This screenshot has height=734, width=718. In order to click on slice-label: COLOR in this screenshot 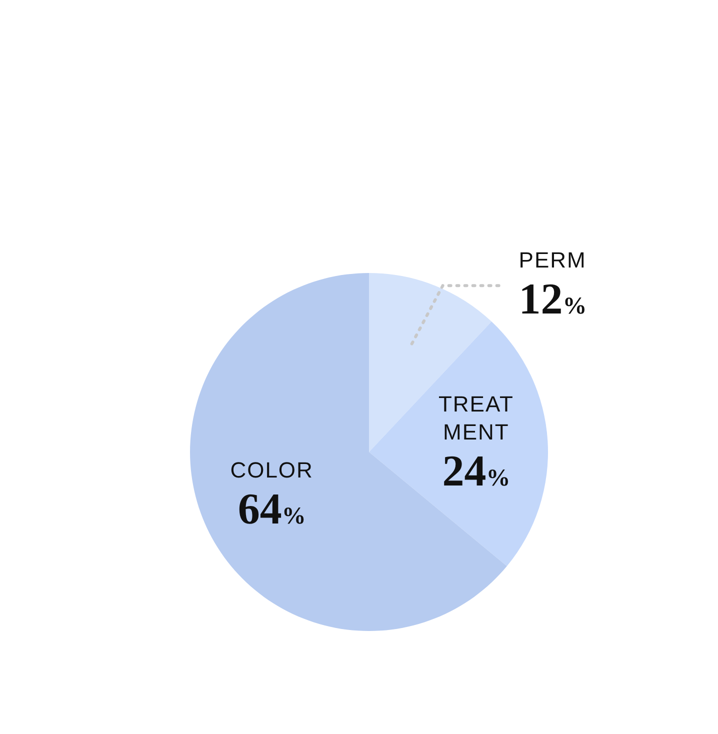, I will do `click(272, 470)`.